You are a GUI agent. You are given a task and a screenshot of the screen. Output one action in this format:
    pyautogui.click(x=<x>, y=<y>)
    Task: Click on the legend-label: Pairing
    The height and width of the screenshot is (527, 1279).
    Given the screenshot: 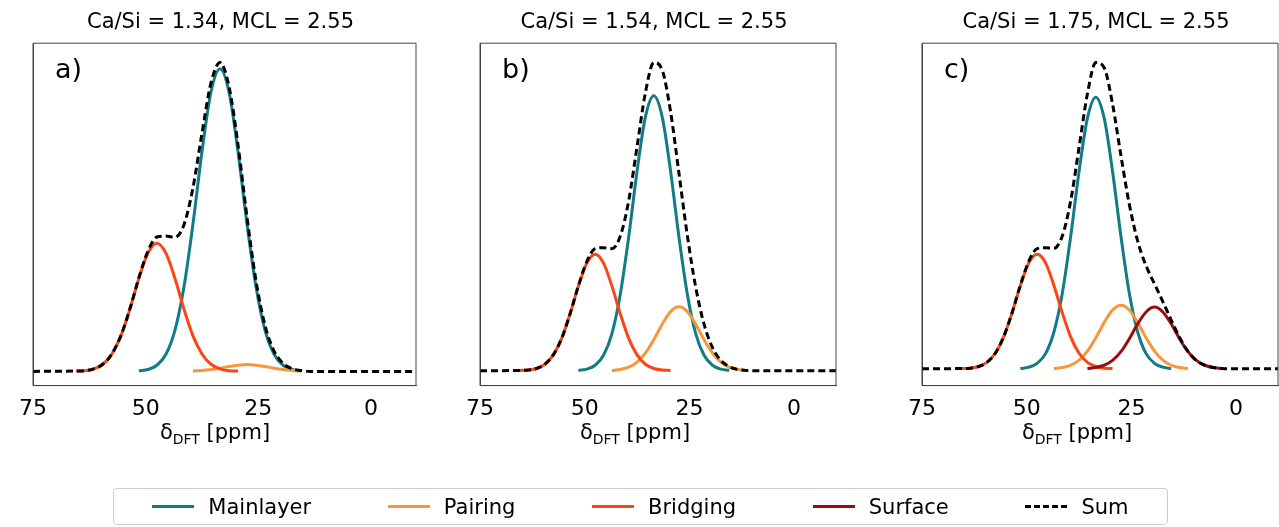 What is the action you would take?
    pyautogui.click(x=479, y=506)
    